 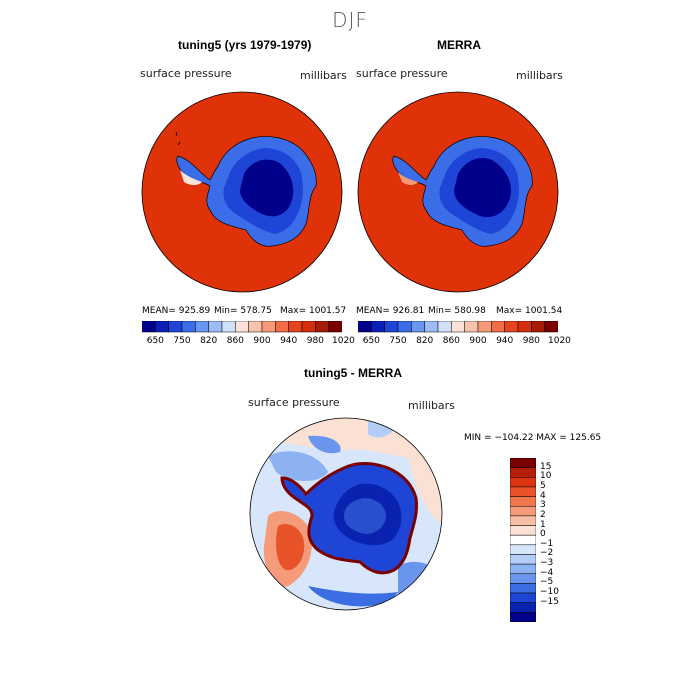 I want to click on diff-colorbar-tick-label: −4, so click(x=547, y=572).